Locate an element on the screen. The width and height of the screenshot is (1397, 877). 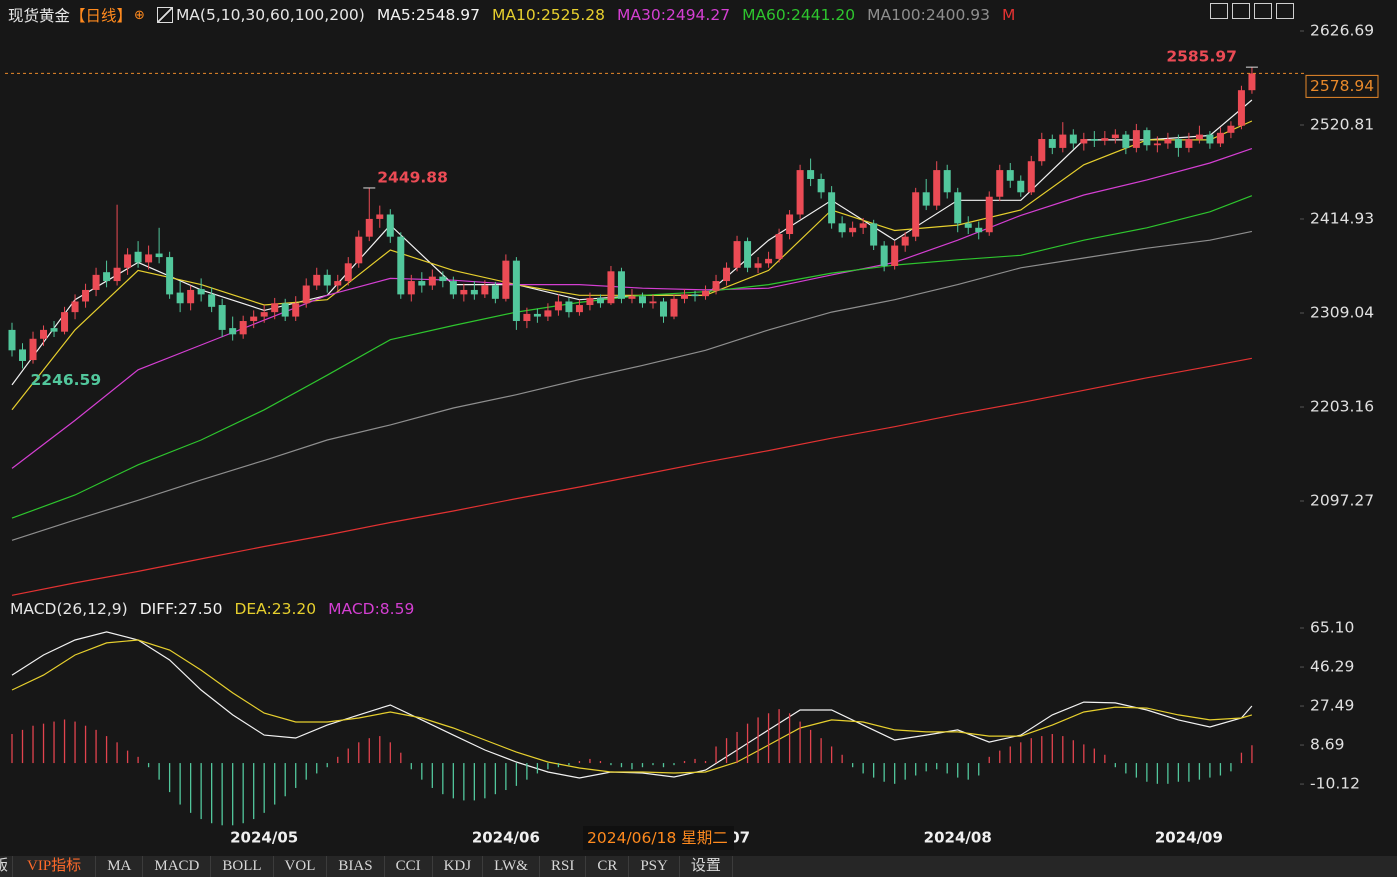
legend-entry: DEA:23.20 is located at coordinates (275, 609).